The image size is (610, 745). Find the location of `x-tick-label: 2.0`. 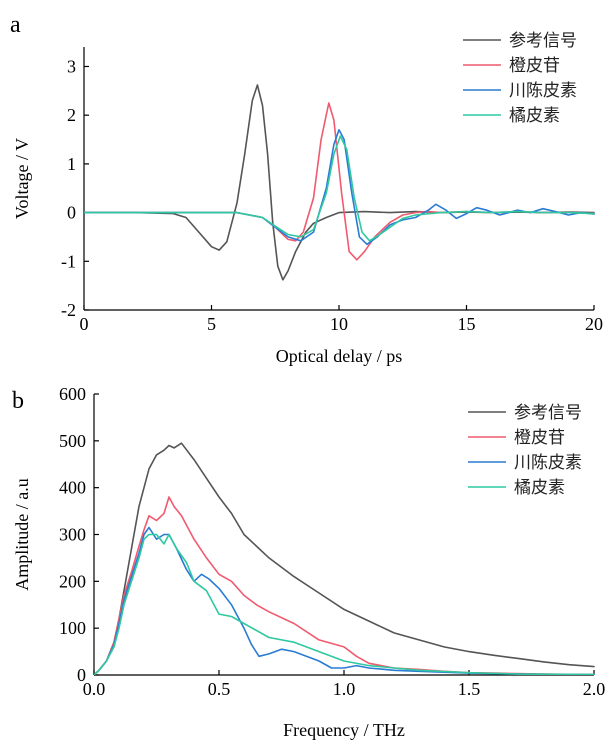

x-tick-label: 2.0 is located at coordinates (594, 689).